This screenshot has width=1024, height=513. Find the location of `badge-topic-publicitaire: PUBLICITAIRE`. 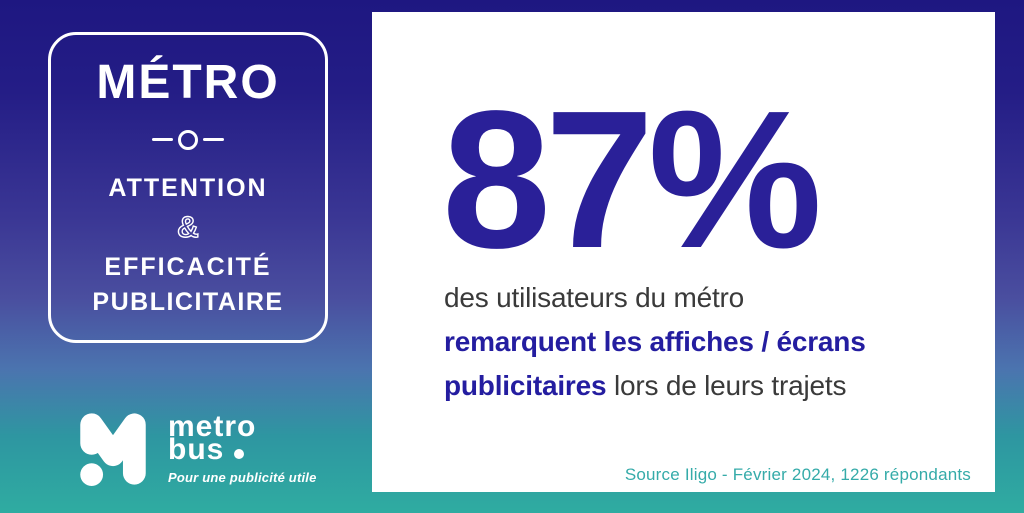

badge-topic-publicitaire: PUBLICITAIRE is located at coordinates (188, 302).